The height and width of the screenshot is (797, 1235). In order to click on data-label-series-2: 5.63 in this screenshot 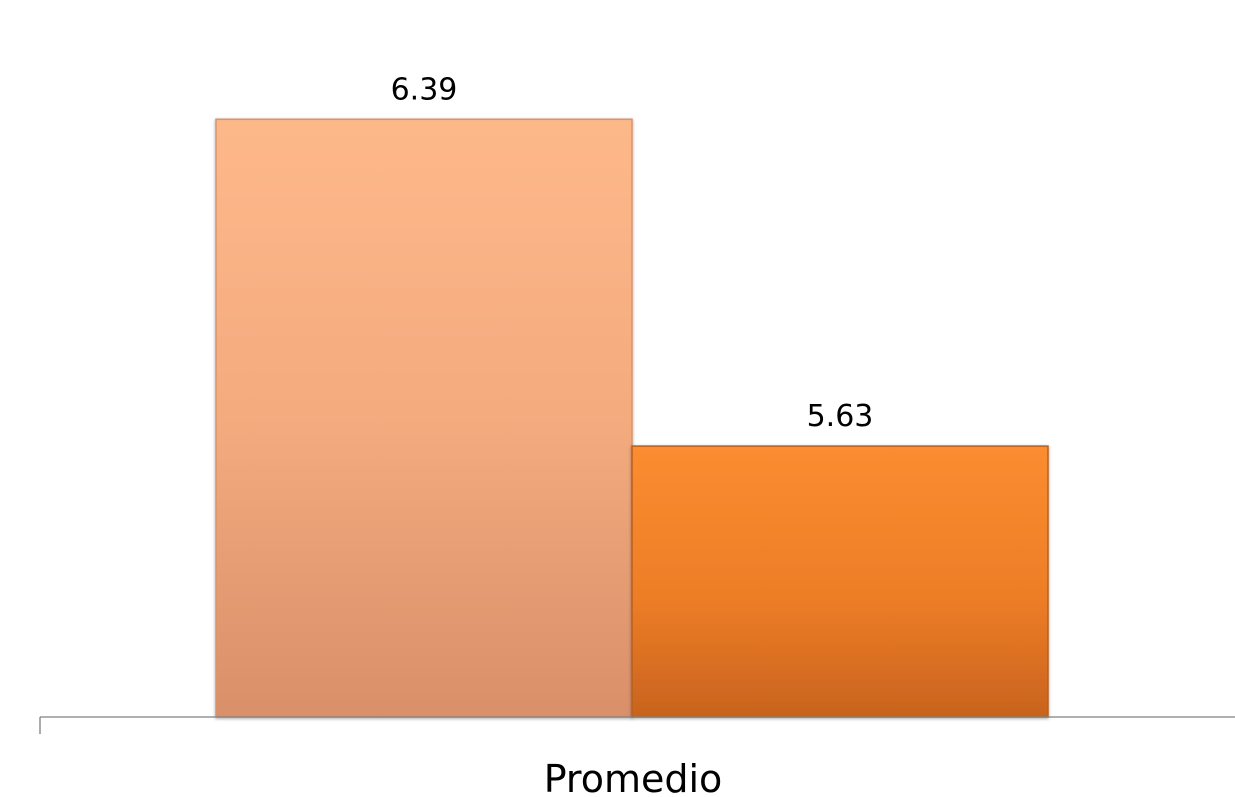, I will do `click(840, 416)`.